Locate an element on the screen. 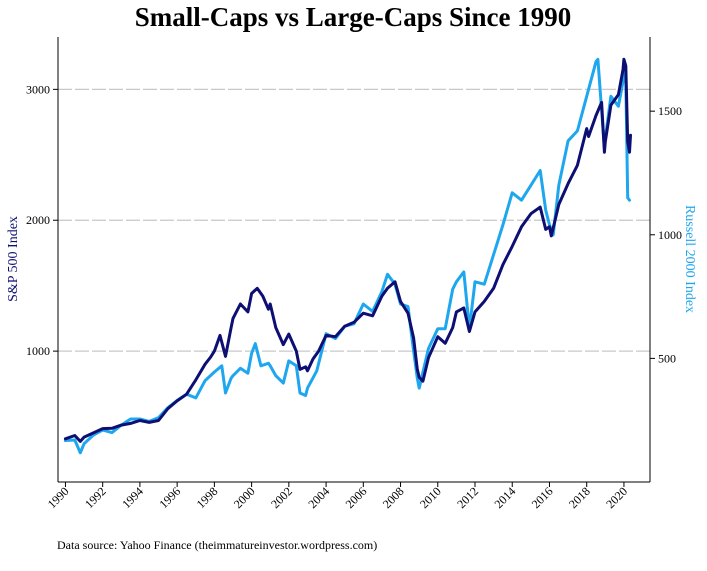  x-tick-label: 2012 is located at coordinates (467, 497).